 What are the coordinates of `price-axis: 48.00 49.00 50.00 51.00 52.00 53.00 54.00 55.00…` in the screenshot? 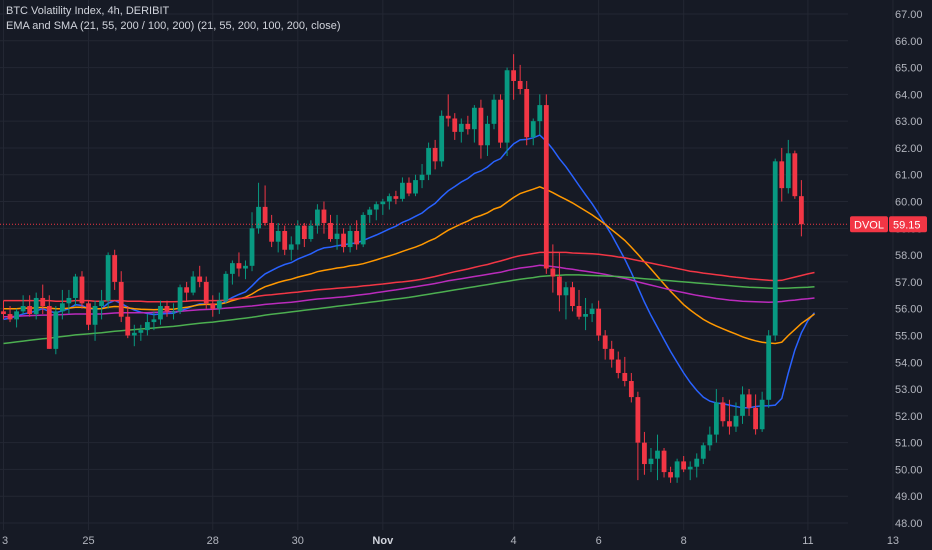 It's located at (909, 269).